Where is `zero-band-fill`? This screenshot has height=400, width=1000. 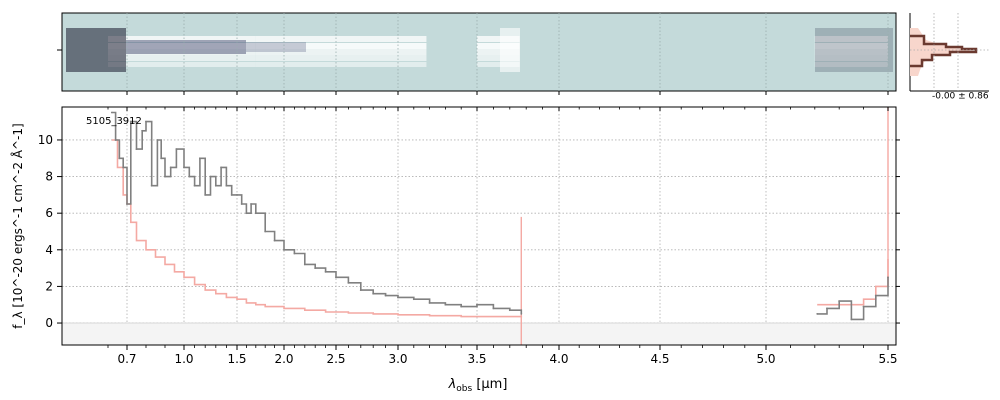
zero-band-fill is located at coordinates (479, 334).